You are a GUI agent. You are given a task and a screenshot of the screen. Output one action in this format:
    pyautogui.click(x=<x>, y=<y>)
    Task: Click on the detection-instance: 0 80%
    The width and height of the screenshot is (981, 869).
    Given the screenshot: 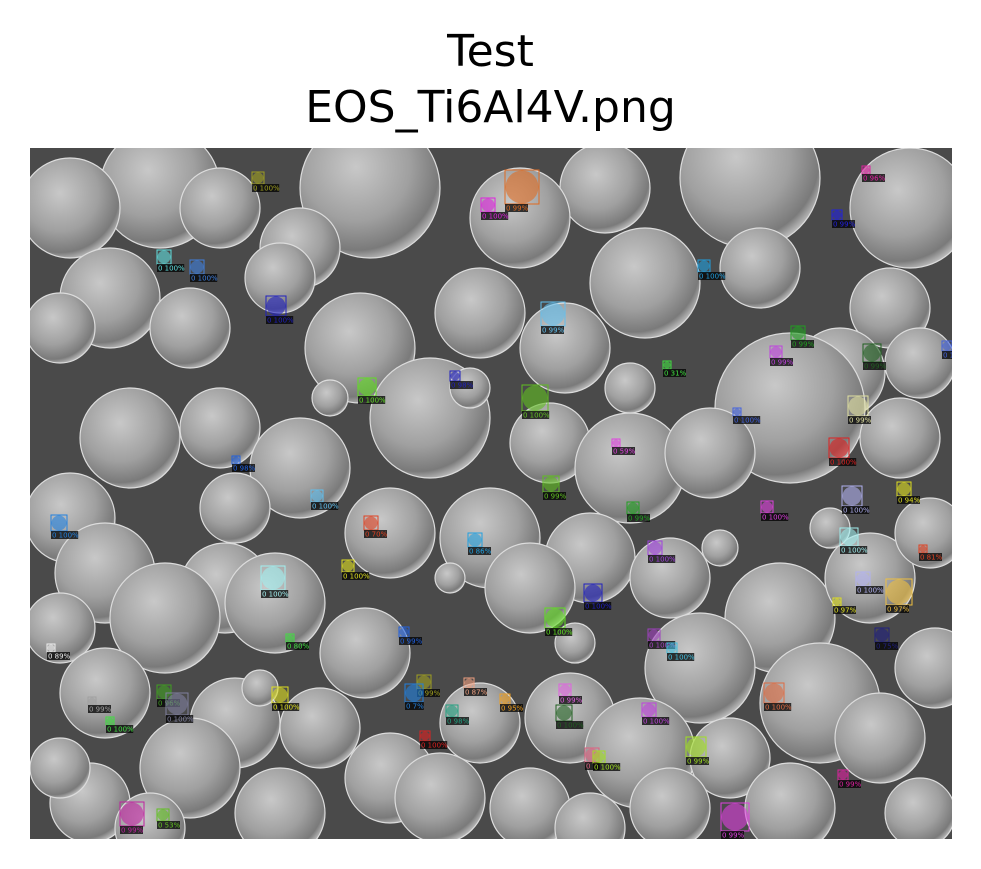 What is the action you would take?
    pyautogui.click(x=297, y=642)
    